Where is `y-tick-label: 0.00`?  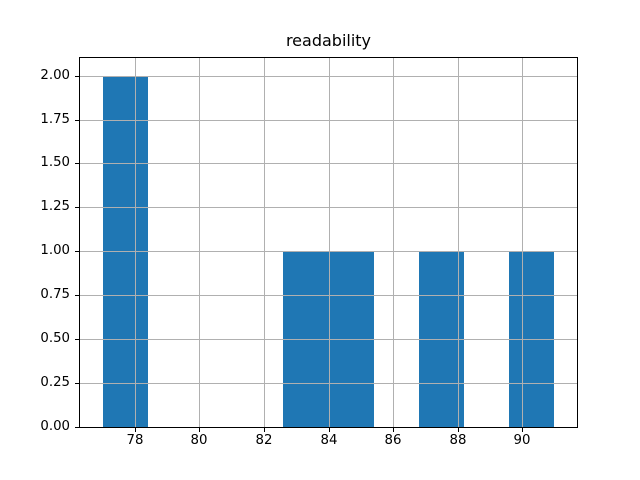
y-tick-label: 0.00 is located at coordinates (55, 426).